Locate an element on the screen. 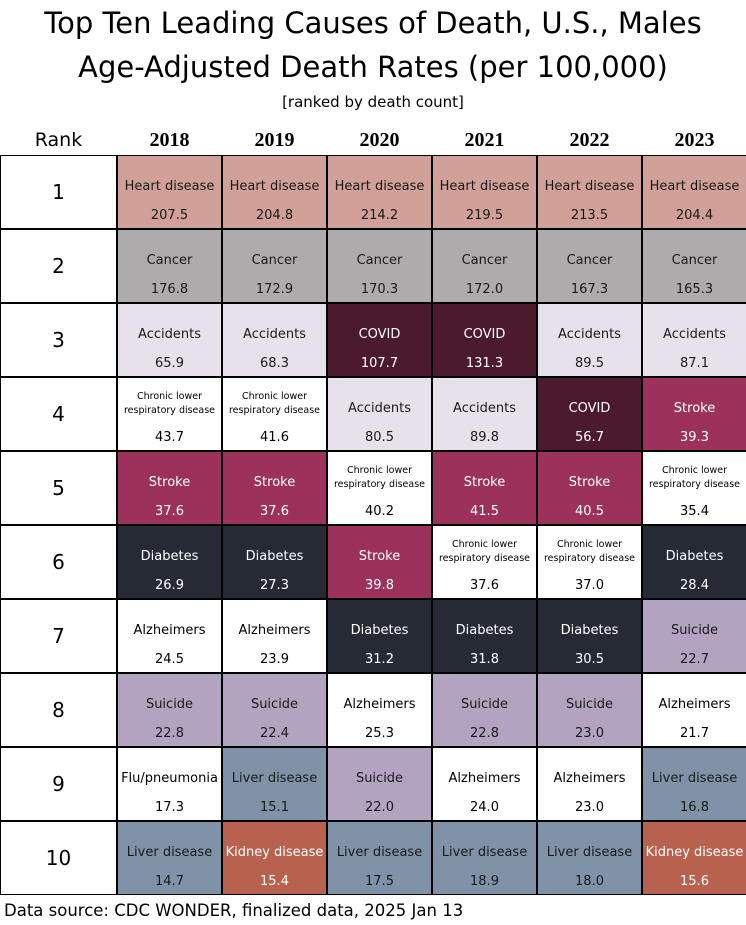 This screenshot has width=746, height=925. table-cell: Chronic lower respiratory disease 35.4 is located at coordinates (694, 488).